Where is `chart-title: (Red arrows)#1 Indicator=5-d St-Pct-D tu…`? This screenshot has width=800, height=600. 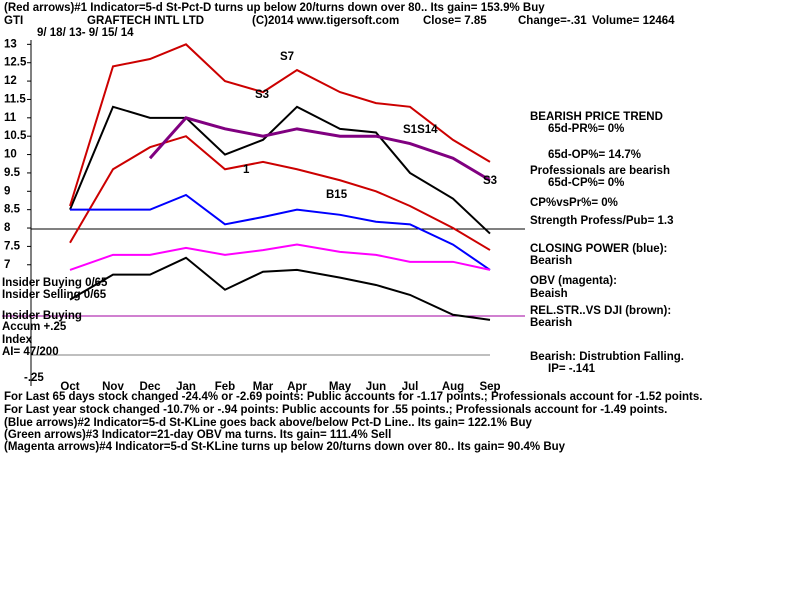 chart-title: (Red arrows)#1 Indicator=5-d St-Pct-D tu… is located at coordinates (274, 8).